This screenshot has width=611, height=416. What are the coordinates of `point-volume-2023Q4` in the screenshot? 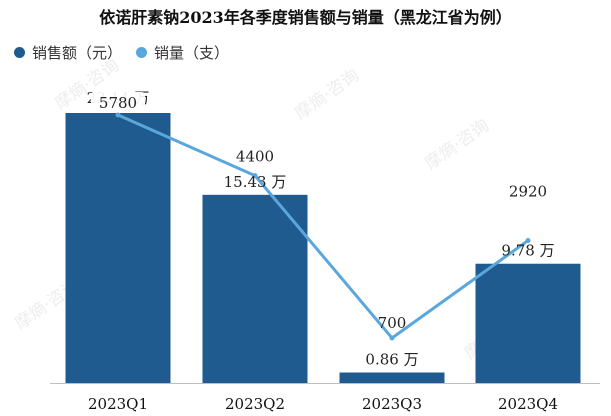 It's located at (528, 241).